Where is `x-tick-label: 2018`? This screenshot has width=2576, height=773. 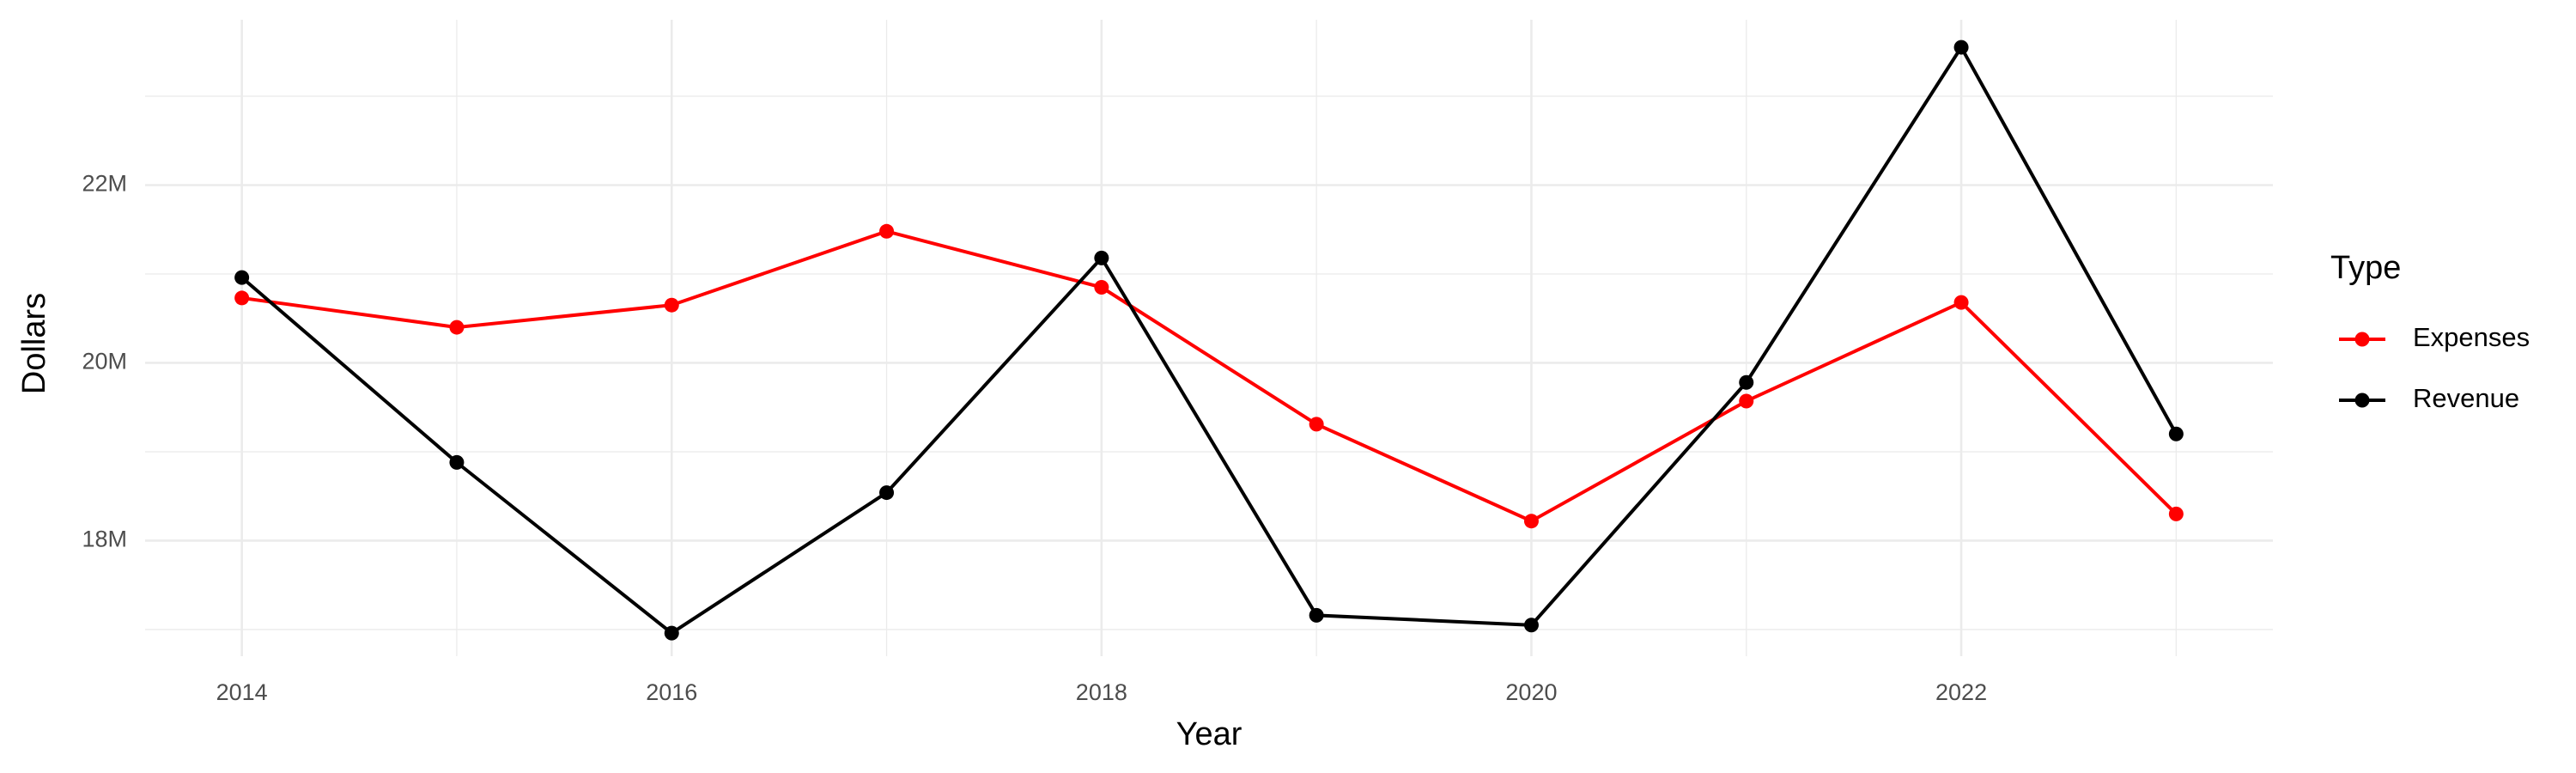
x-tick-label: 2018 is located at coordinates (1101, 692).